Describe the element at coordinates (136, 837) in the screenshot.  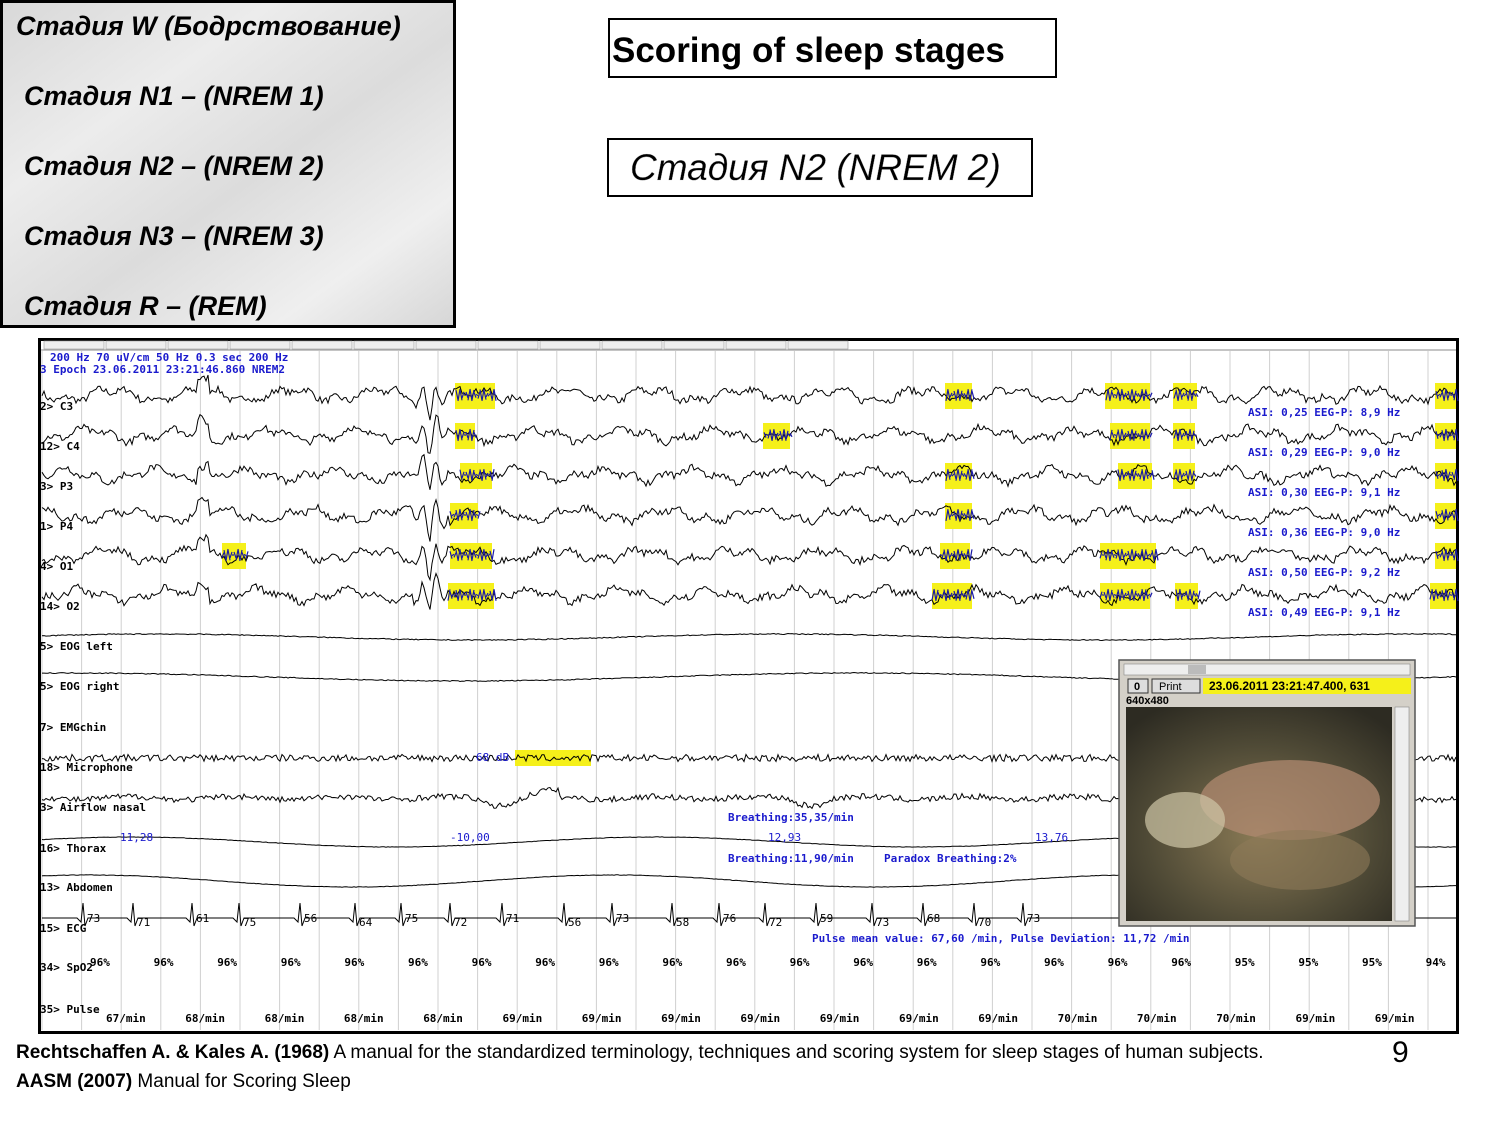
I see `thorax-value: 11,28` at that location.